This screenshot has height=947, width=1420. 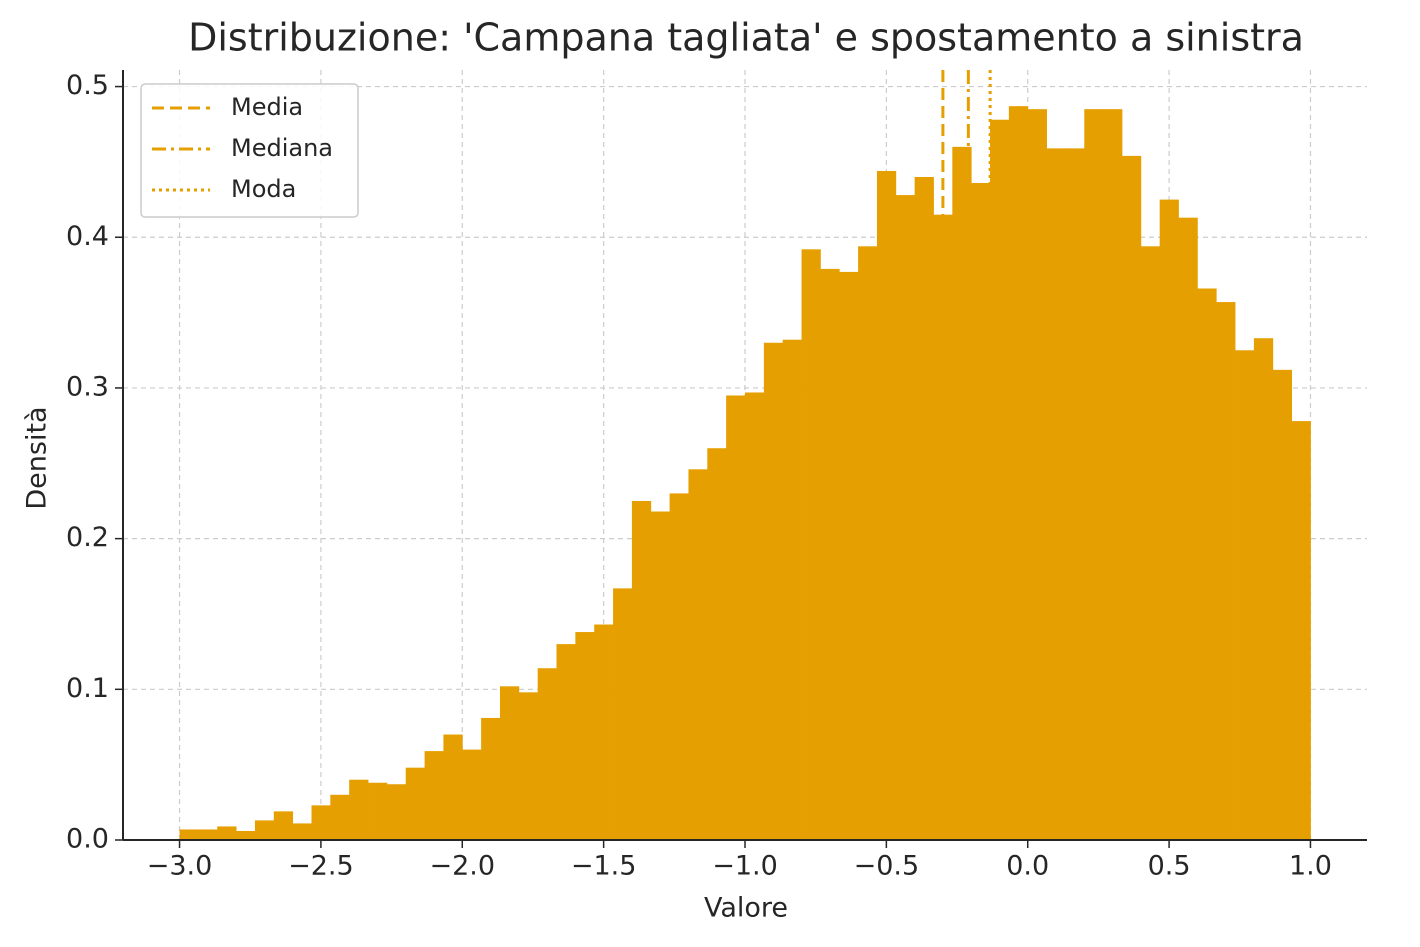 I want to click on x-tick-label: 1.0, so click(x=1310, y=866).